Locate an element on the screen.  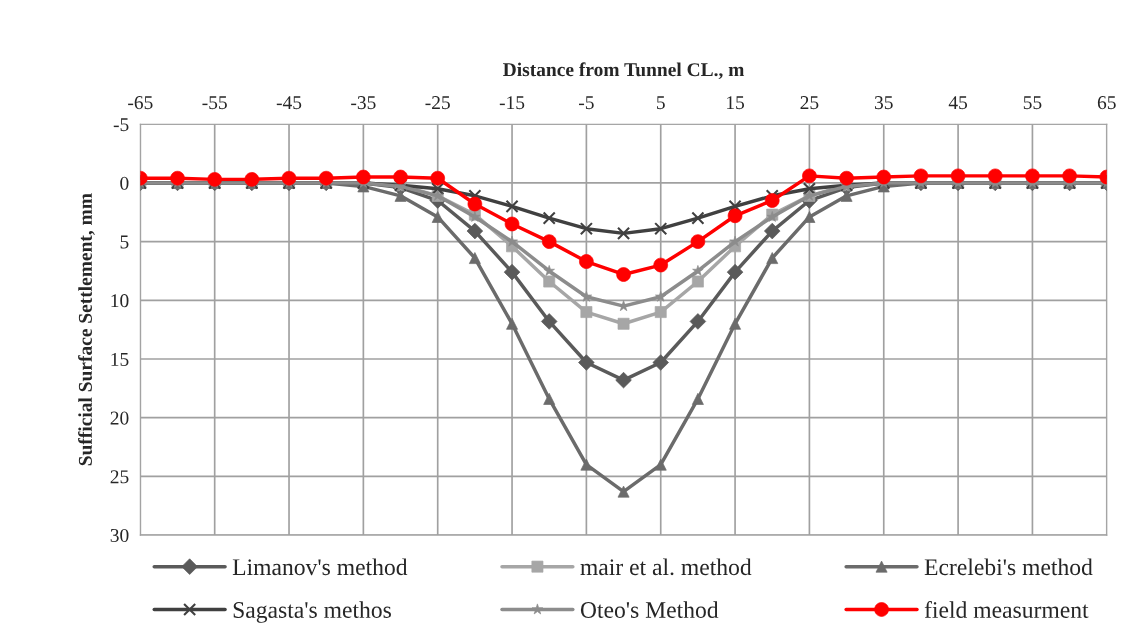
y-tick-label: -5 is located at coordinates (121, 125).